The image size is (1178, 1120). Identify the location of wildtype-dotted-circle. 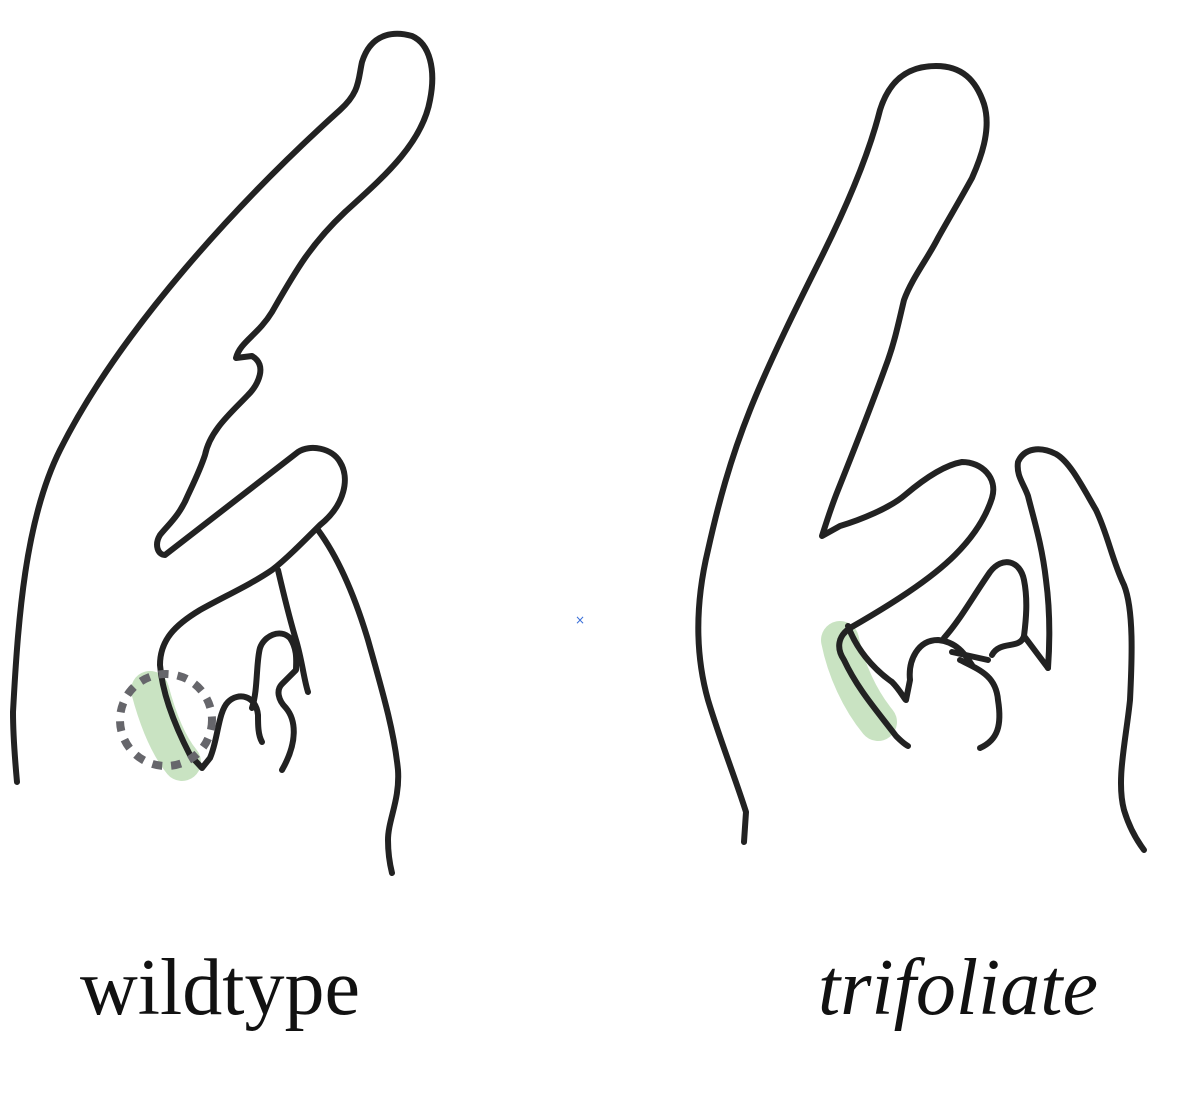
(166, 720).